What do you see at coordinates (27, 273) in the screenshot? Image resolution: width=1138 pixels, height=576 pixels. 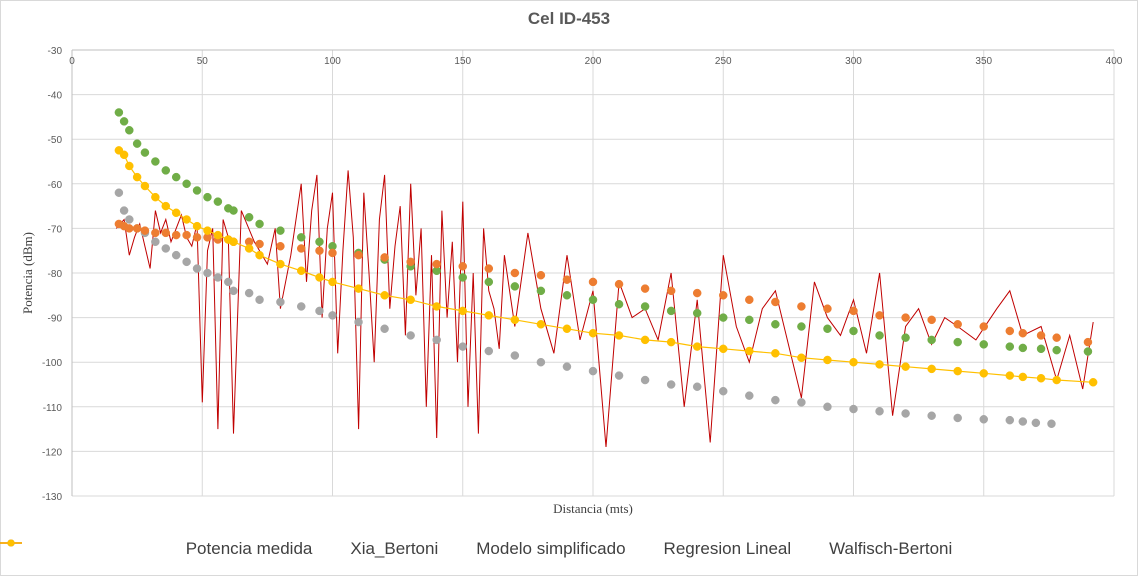 I see `y-axis-title: Potencia (dBm)` at bounding box center [27, 273].